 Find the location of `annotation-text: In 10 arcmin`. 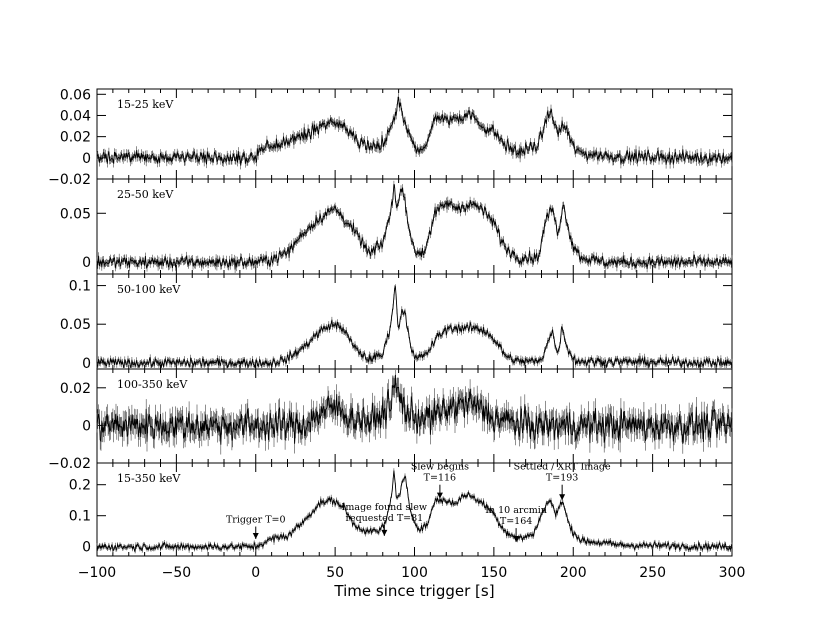

annotation-text: In 10 arcmin is located at coordinates (516, 510).